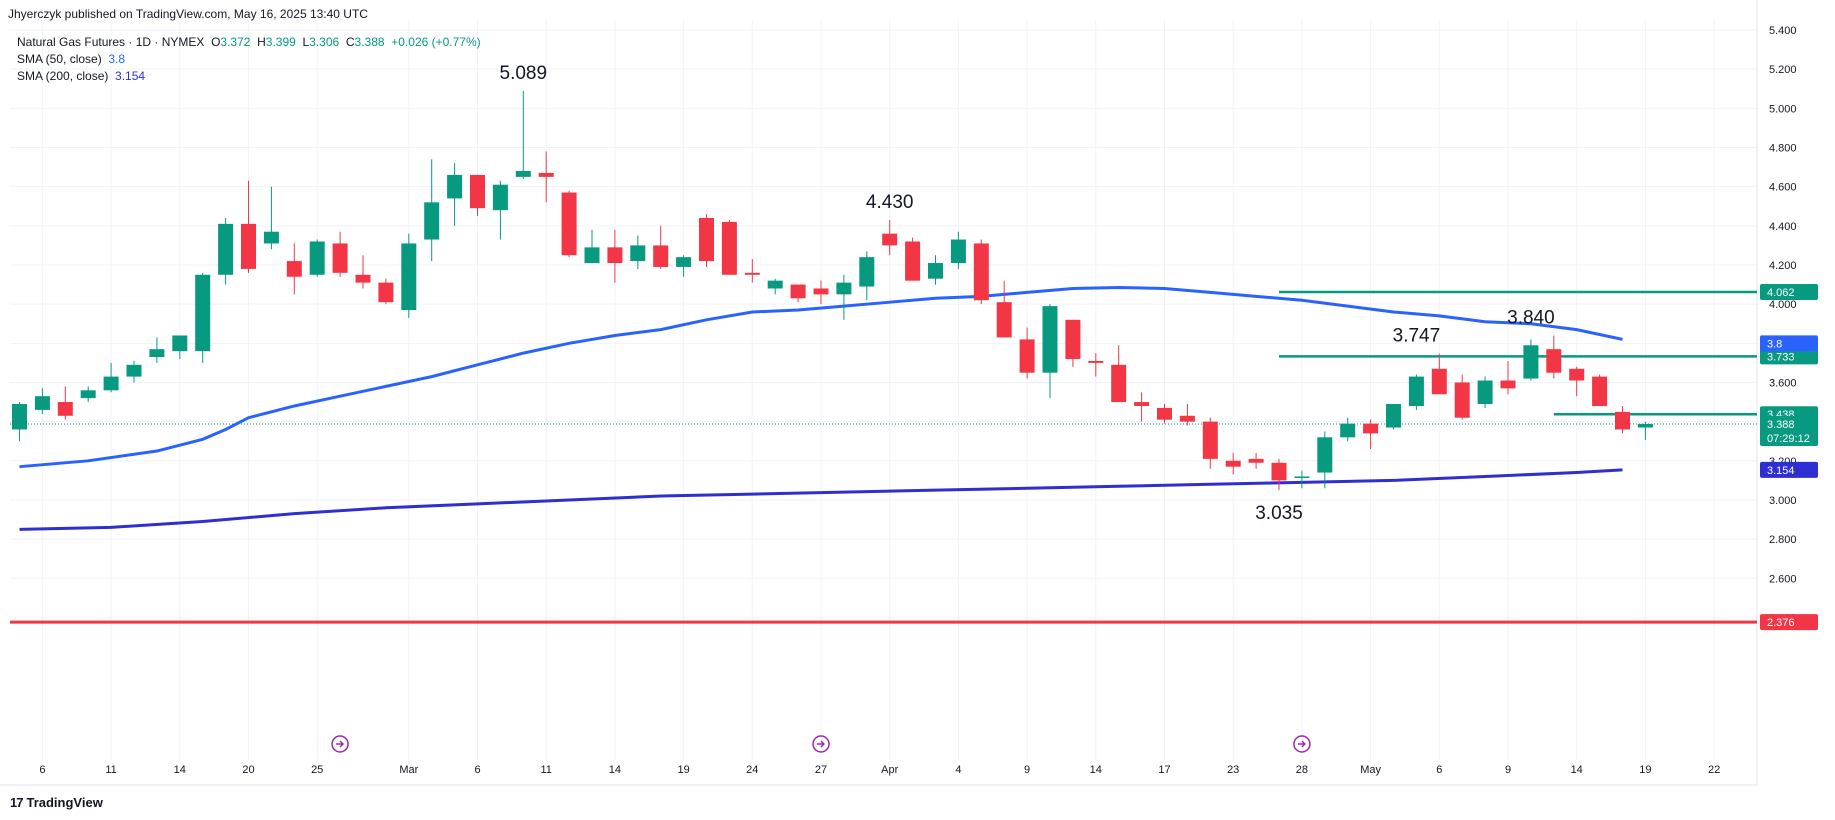 This screenshot has height=820, width=1835. Describe the element at coordinates (890, 202) in the screenshot. I see `price-annotation: 4.430` at that location.